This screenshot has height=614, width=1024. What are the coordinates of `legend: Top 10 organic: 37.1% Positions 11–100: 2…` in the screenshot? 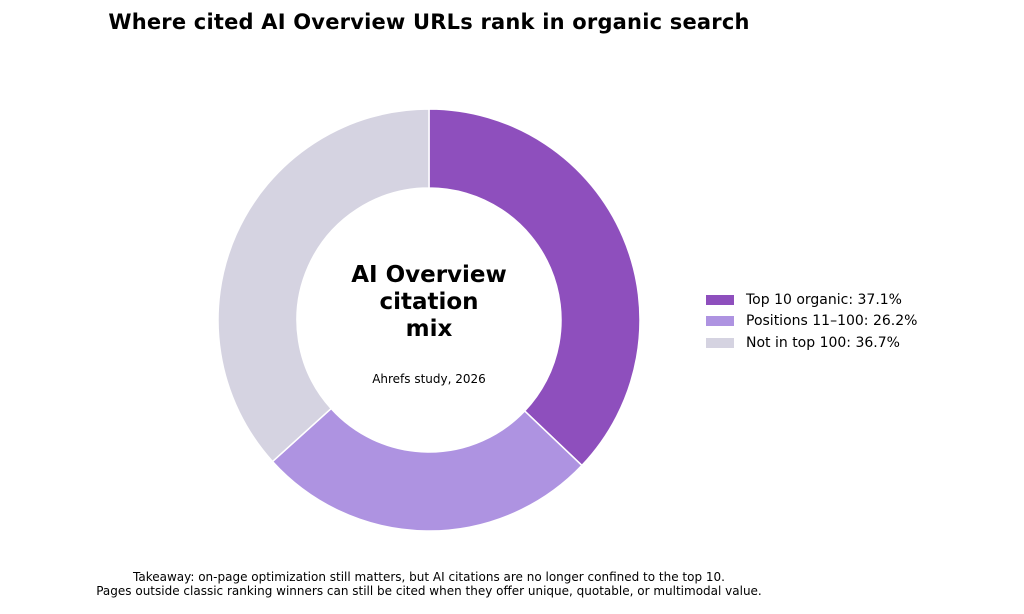 It's located at (811, 321).